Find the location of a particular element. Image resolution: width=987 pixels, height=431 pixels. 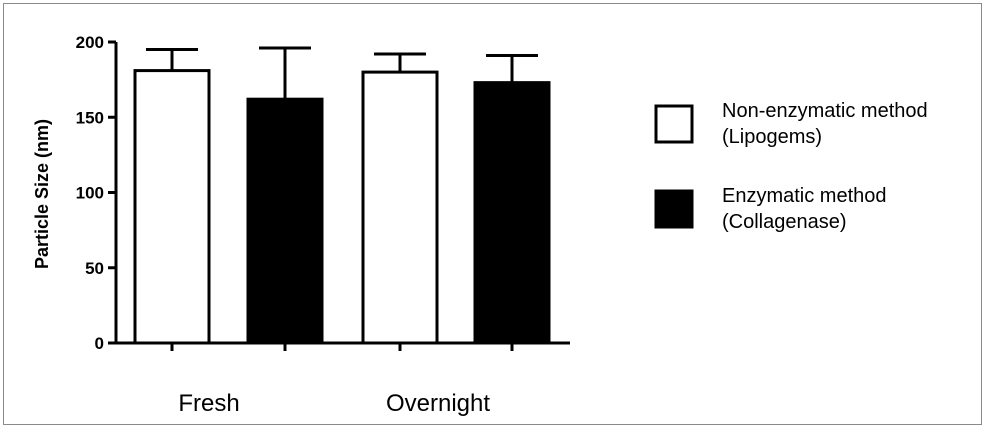

y-tick-label-2: 100 is located at coordinates (90, 193).